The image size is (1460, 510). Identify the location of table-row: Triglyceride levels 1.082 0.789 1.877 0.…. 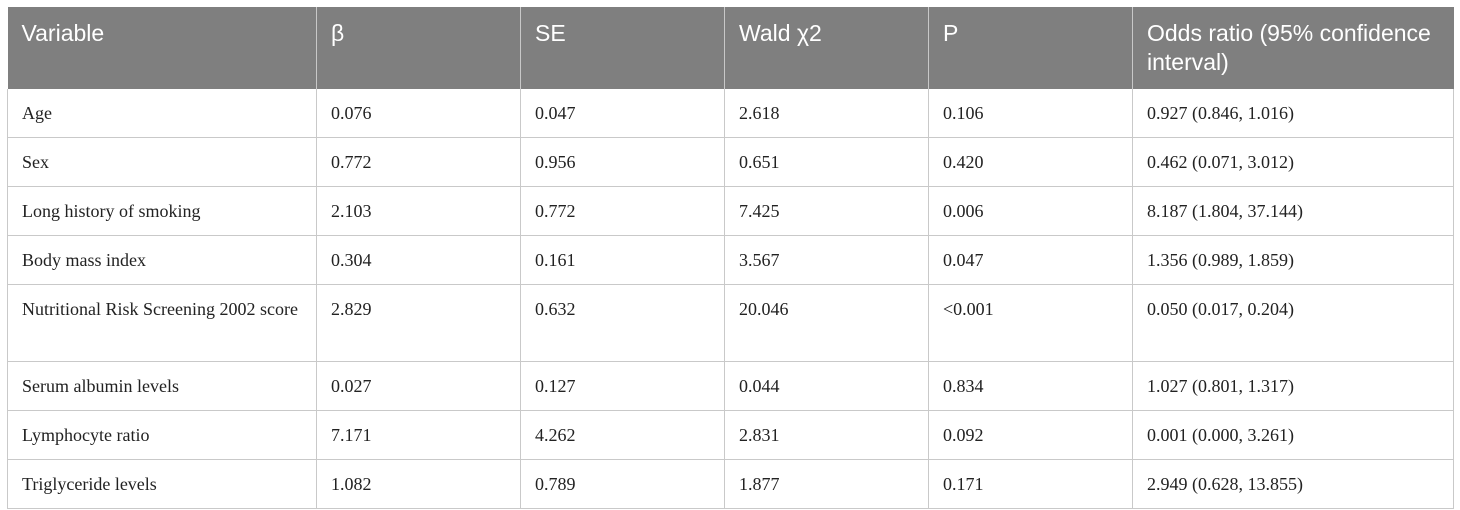
(730, 484).